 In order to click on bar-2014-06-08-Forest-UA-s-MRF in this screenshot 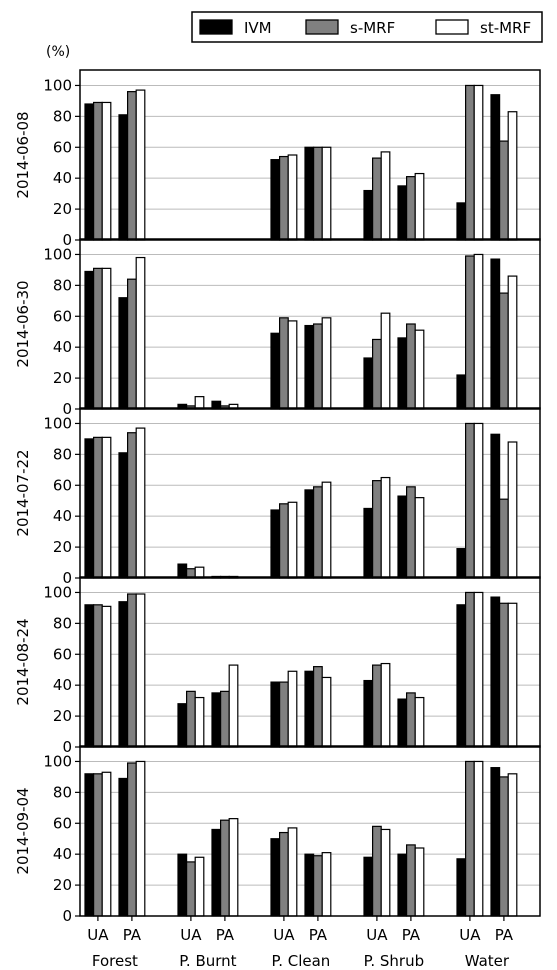, I will do `click(97, 171)`.